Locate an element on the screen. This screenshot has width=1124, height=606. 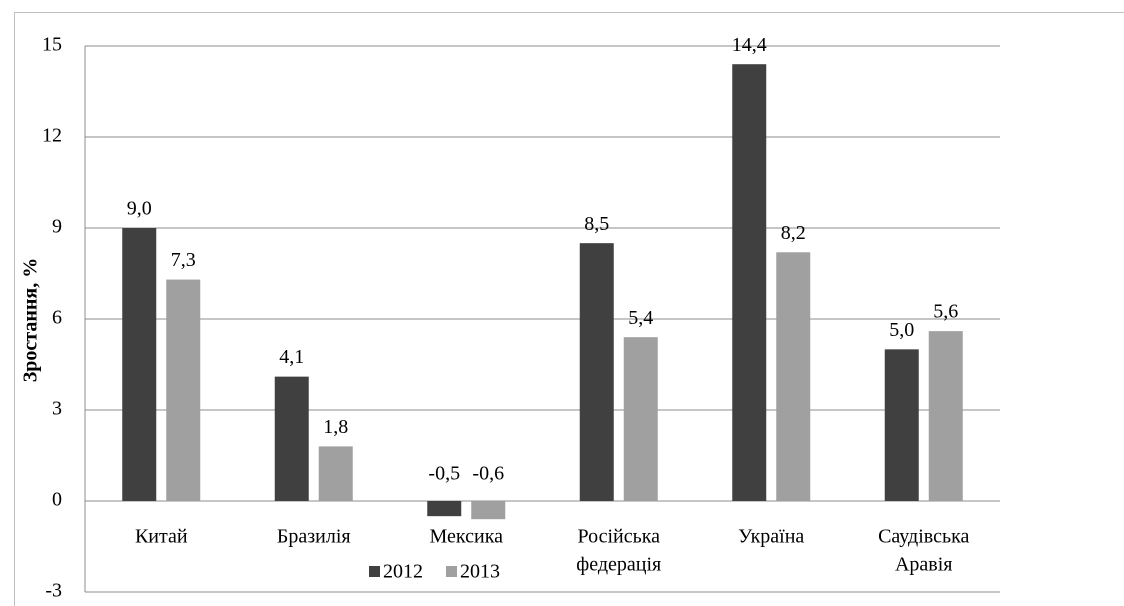
data-label: -0,6 is located at coordinates (488, 474).